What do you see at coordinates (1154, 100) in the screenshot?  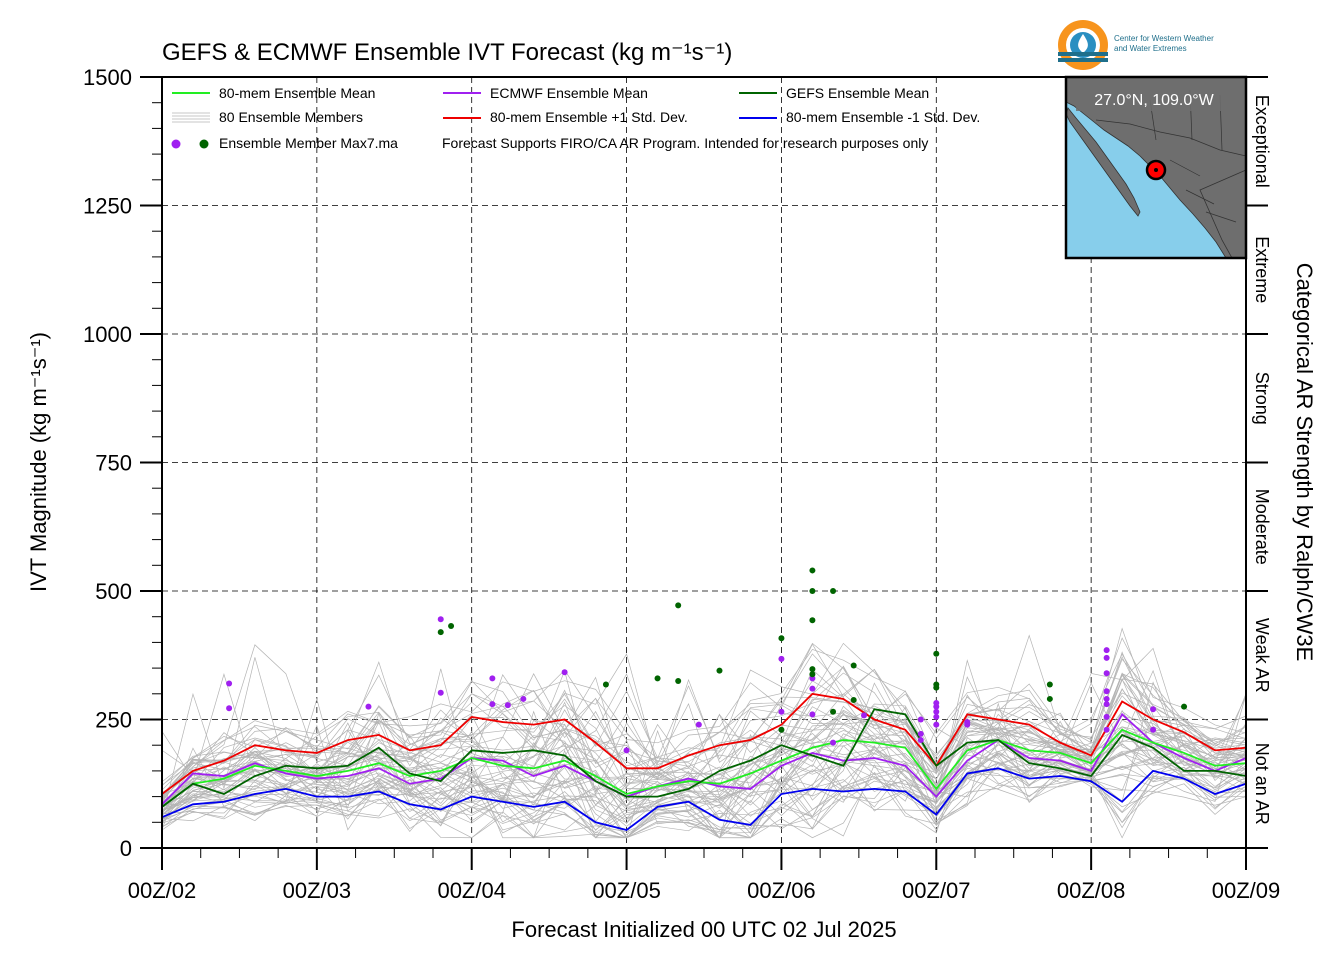 I see `map-location-label: 27.0°N, 109.0°W` at bounding box center [1154, 100].